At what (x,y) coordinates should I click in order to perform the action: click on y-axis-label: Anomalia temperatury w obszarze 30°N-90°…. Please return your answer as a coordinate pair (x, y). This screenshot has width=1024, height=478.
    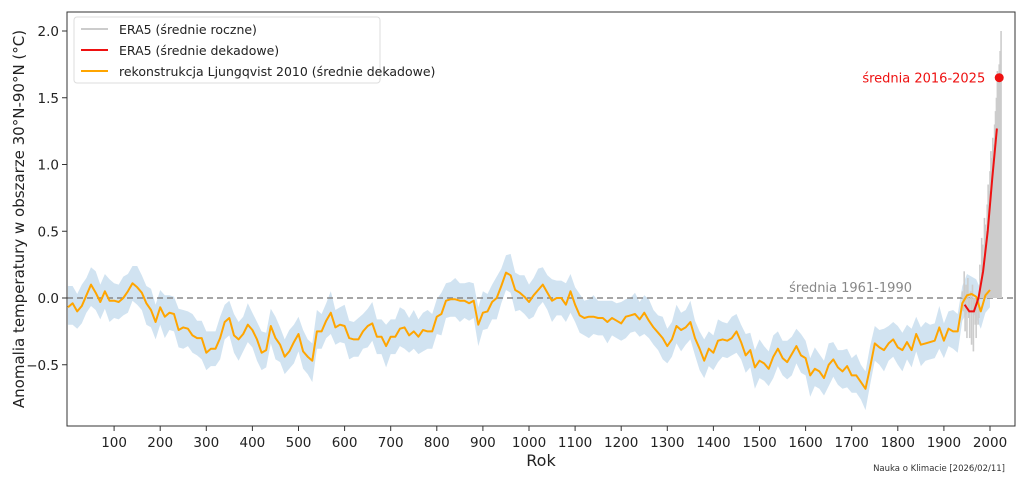
    Looking at the image, I should click on (19, 219).